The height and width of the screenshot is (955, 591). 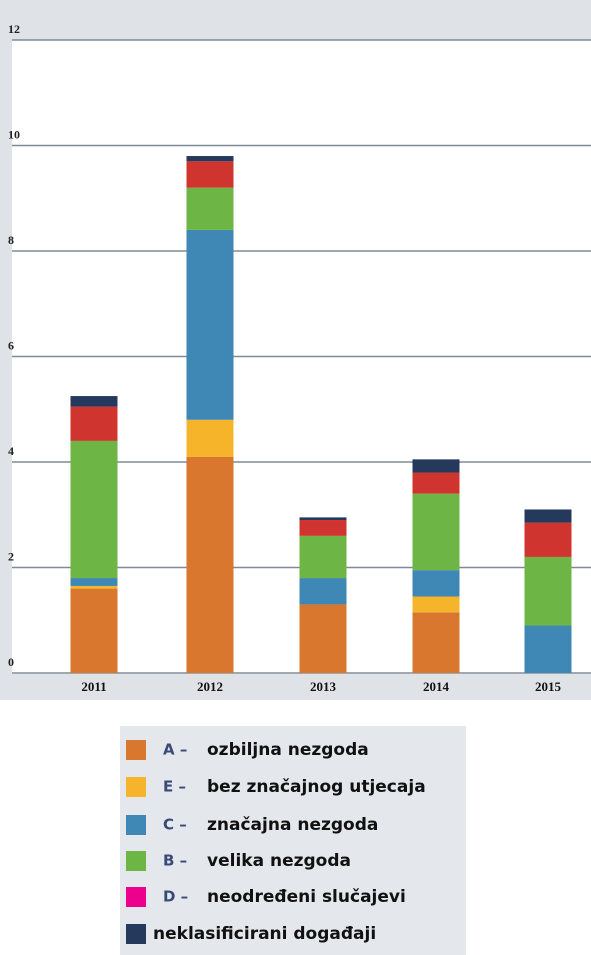 I want to click on legend-code: D –, so click(x=175, y=897).